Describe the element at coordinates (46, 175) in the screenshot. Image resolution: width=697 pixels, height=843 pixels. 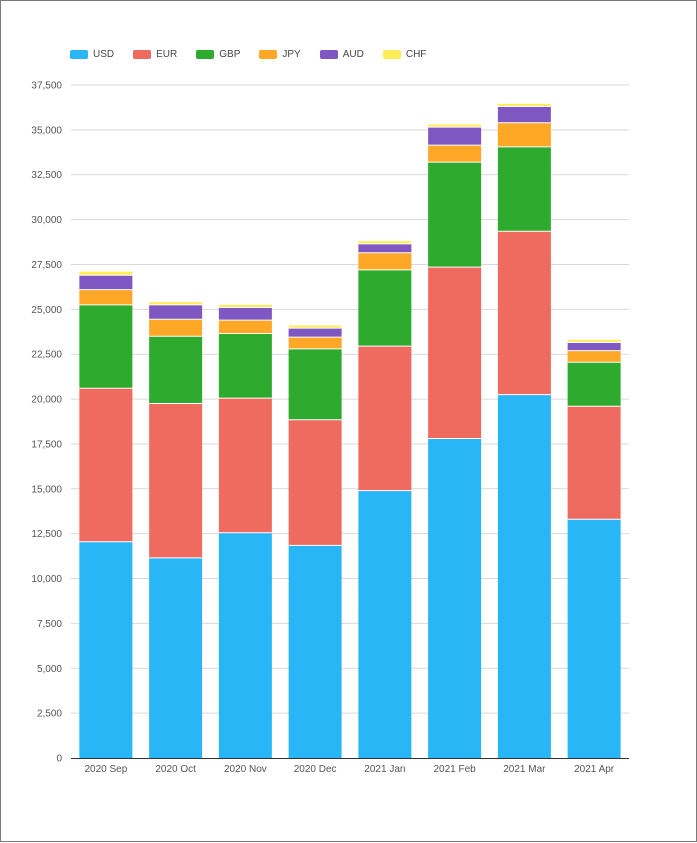
I see `y-tick-label: 32,500` at that location.